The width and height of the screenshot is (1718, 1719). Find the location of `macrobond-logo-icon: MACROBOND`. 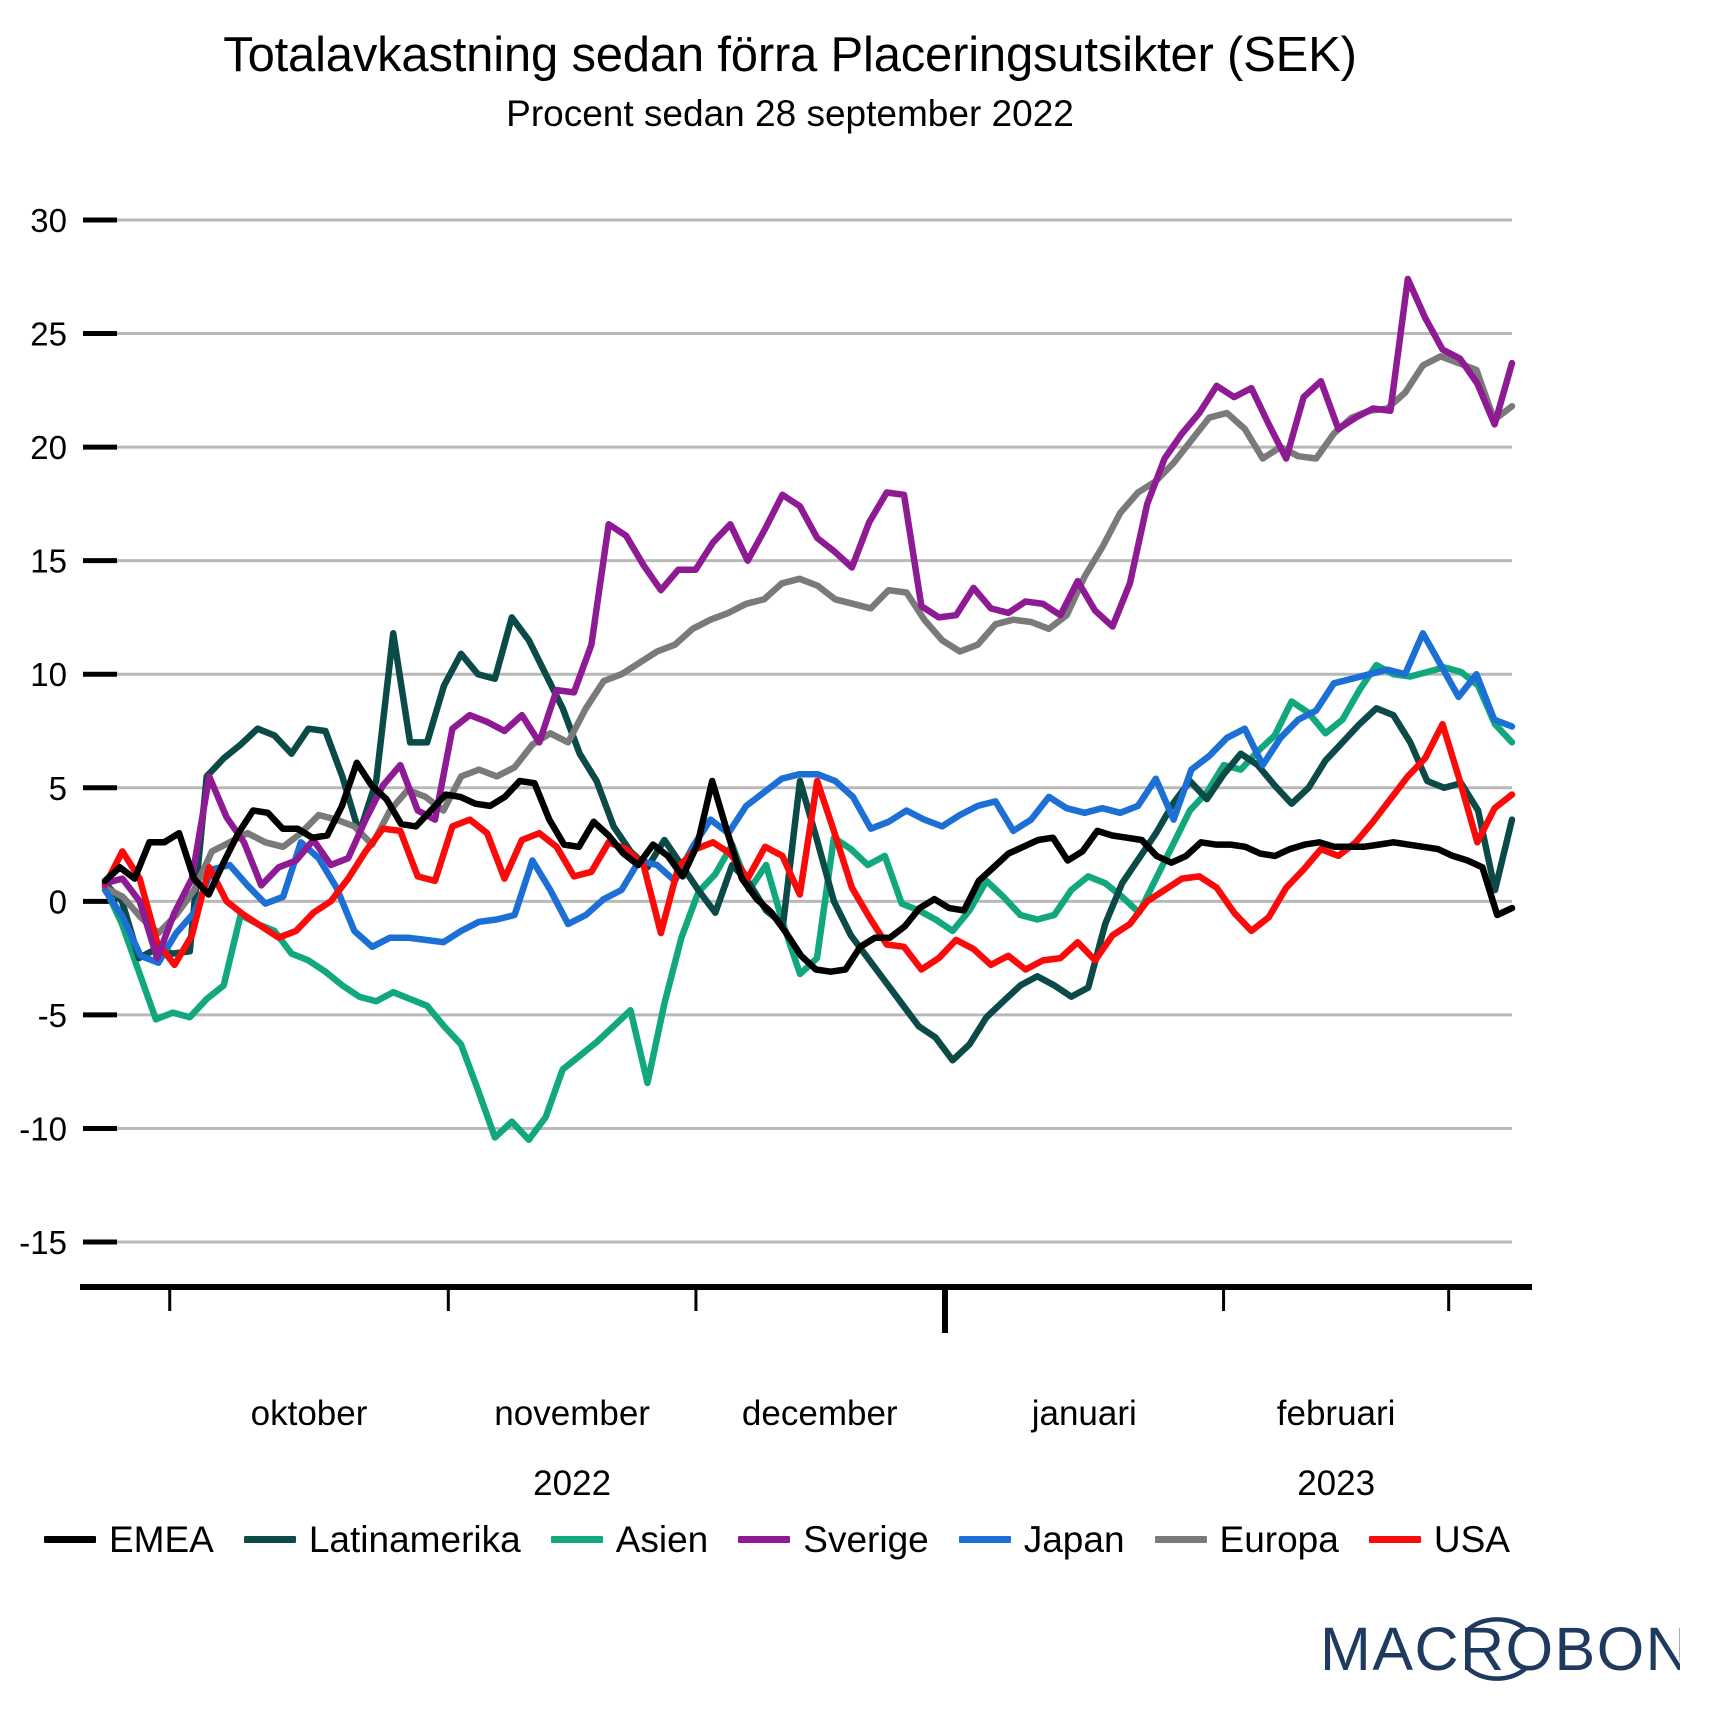

macrobond-logo-icon: MACROBOND is located at coordinates (1519, 1649).